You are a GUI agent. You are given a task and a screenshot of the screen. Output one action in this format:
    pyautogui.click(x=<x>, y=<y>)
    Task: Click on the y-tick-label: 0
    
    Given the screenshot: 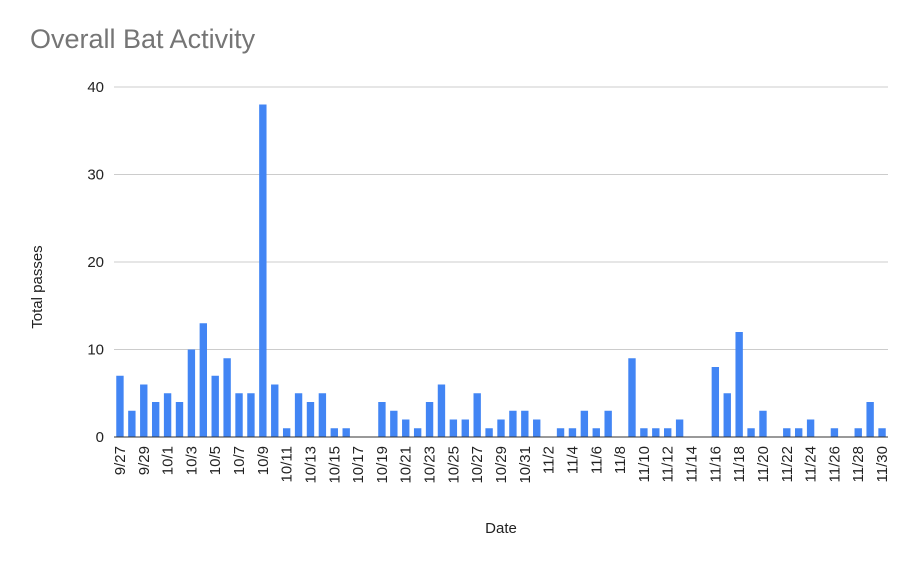 What is the action you would take?
    pyautogui.click(x=100, y=437)
    